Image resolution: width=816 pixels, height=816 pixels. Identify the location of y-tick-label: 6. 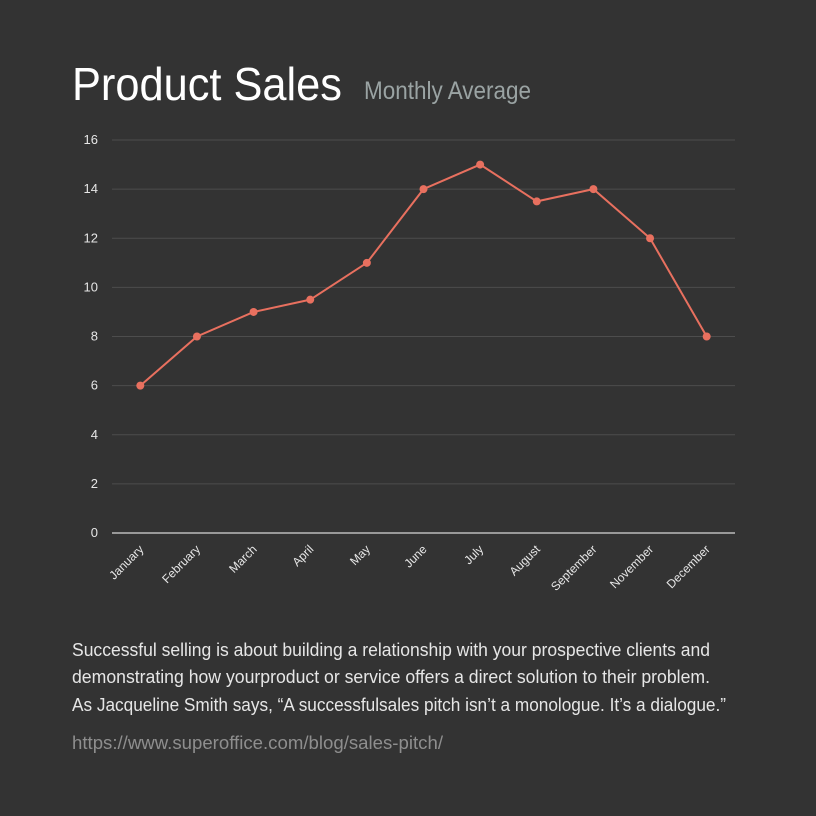
(94, 385).